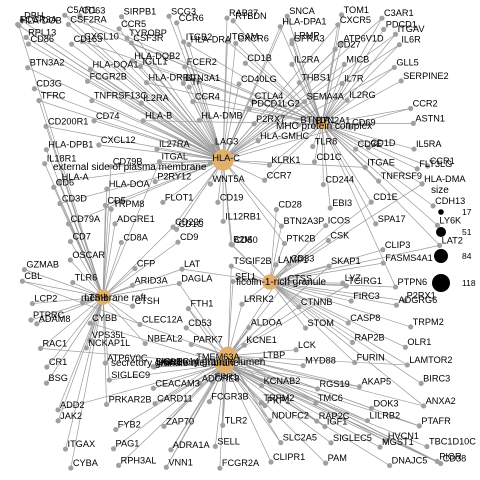 Image resolution: width=480 pixels, height=480 pixels. I want to click on gene-label: ZAP70, so click(180, 421).